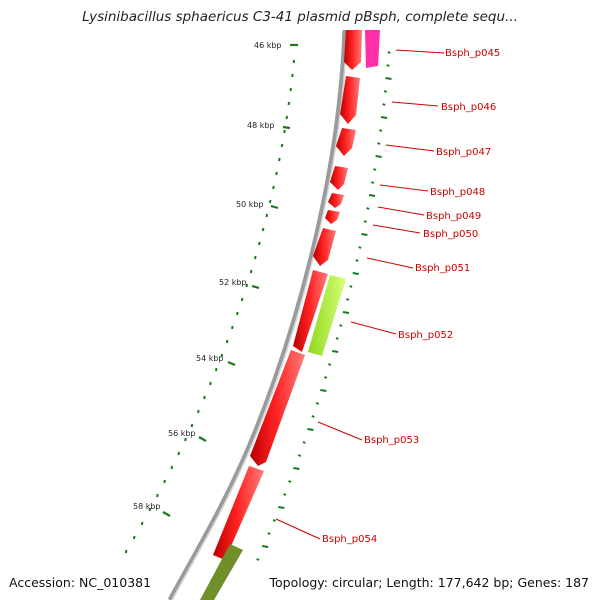 This screenshot has height=600, width=600. Describe the element at coordinates (250, 204) in the screenshot. I see `scale-tick-label: 50 kbp` at that location.